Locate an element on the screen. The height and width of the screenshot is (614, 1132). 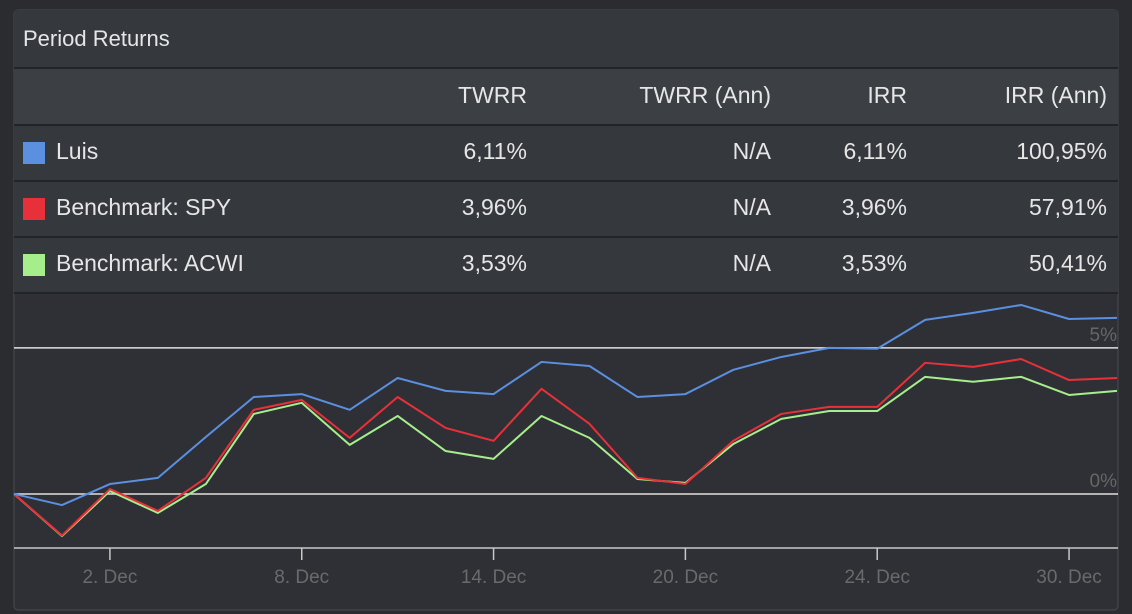
y-tick-label: 5% is located at coordinates (1104, 335).